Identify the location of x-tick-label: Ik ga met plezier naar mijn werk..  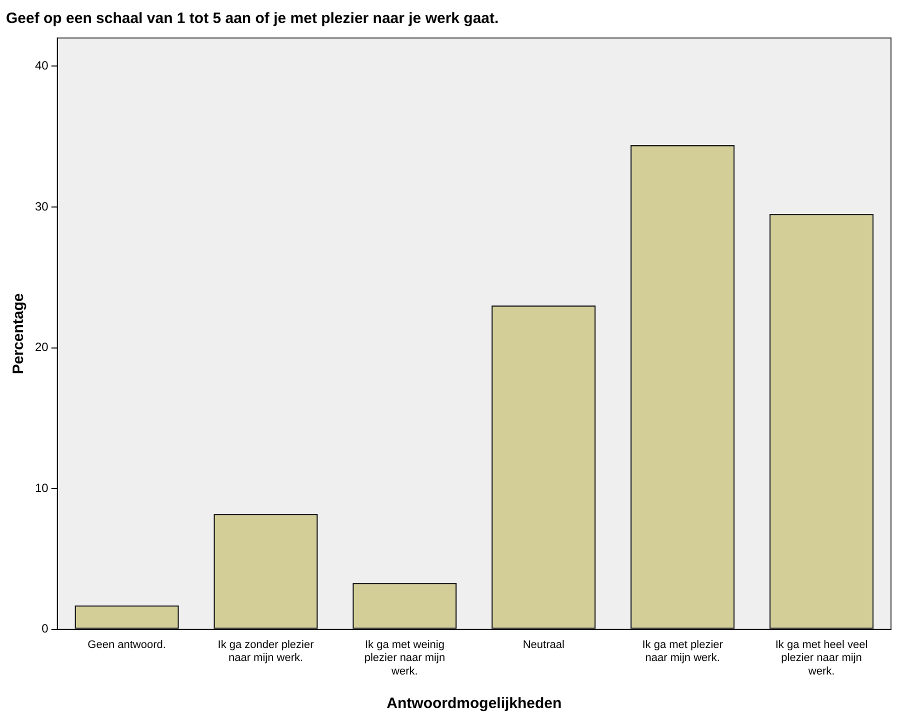
(683, 651).